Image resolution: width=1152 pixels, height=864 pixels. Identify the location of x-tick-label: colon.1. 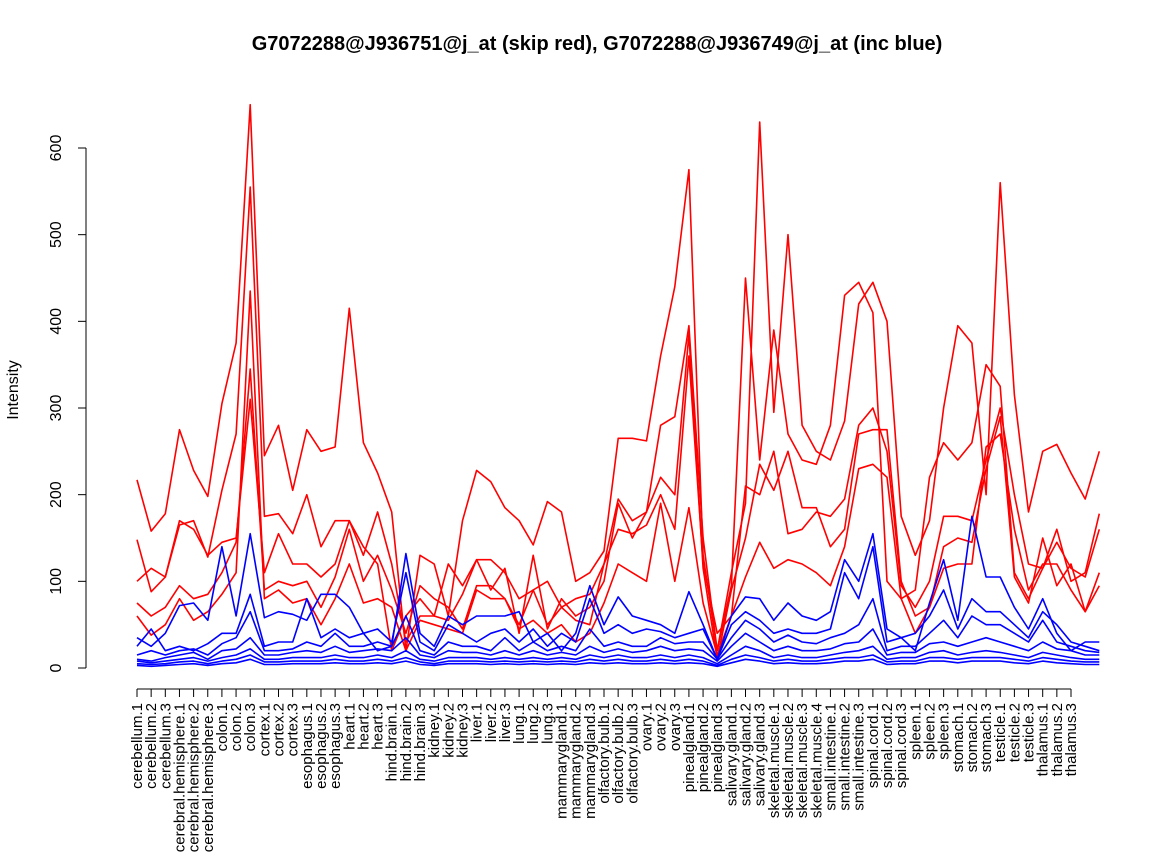
(222, 727).